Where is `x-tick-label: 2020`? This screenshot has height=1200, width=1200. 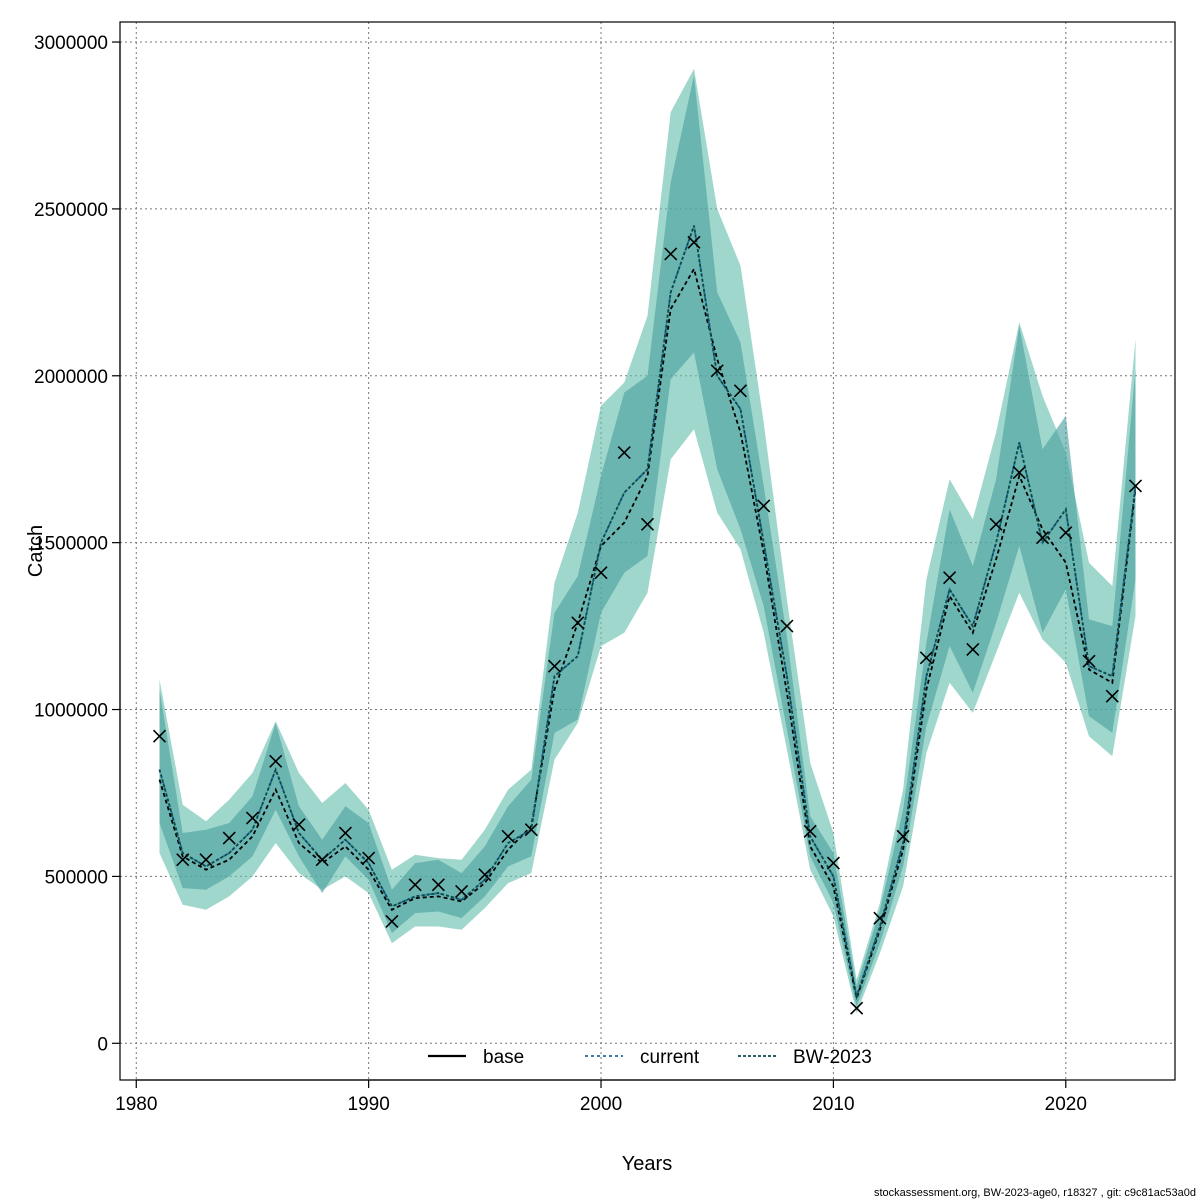
x-tick-label: 2020 is located at coordinates (1066, 1104).